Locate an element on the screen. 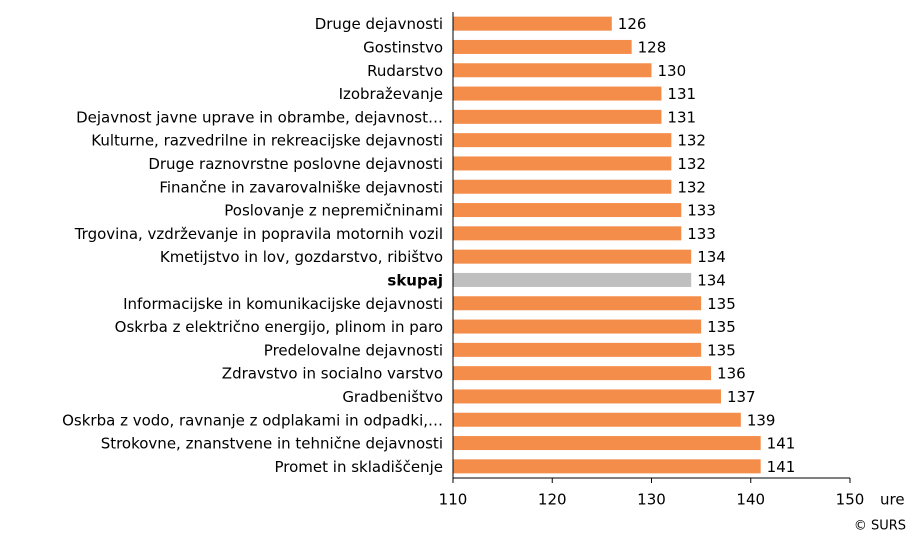  y-tick-label: Druge raznovrstne poslovne dejavnosti is located at coordinates (295, 164).